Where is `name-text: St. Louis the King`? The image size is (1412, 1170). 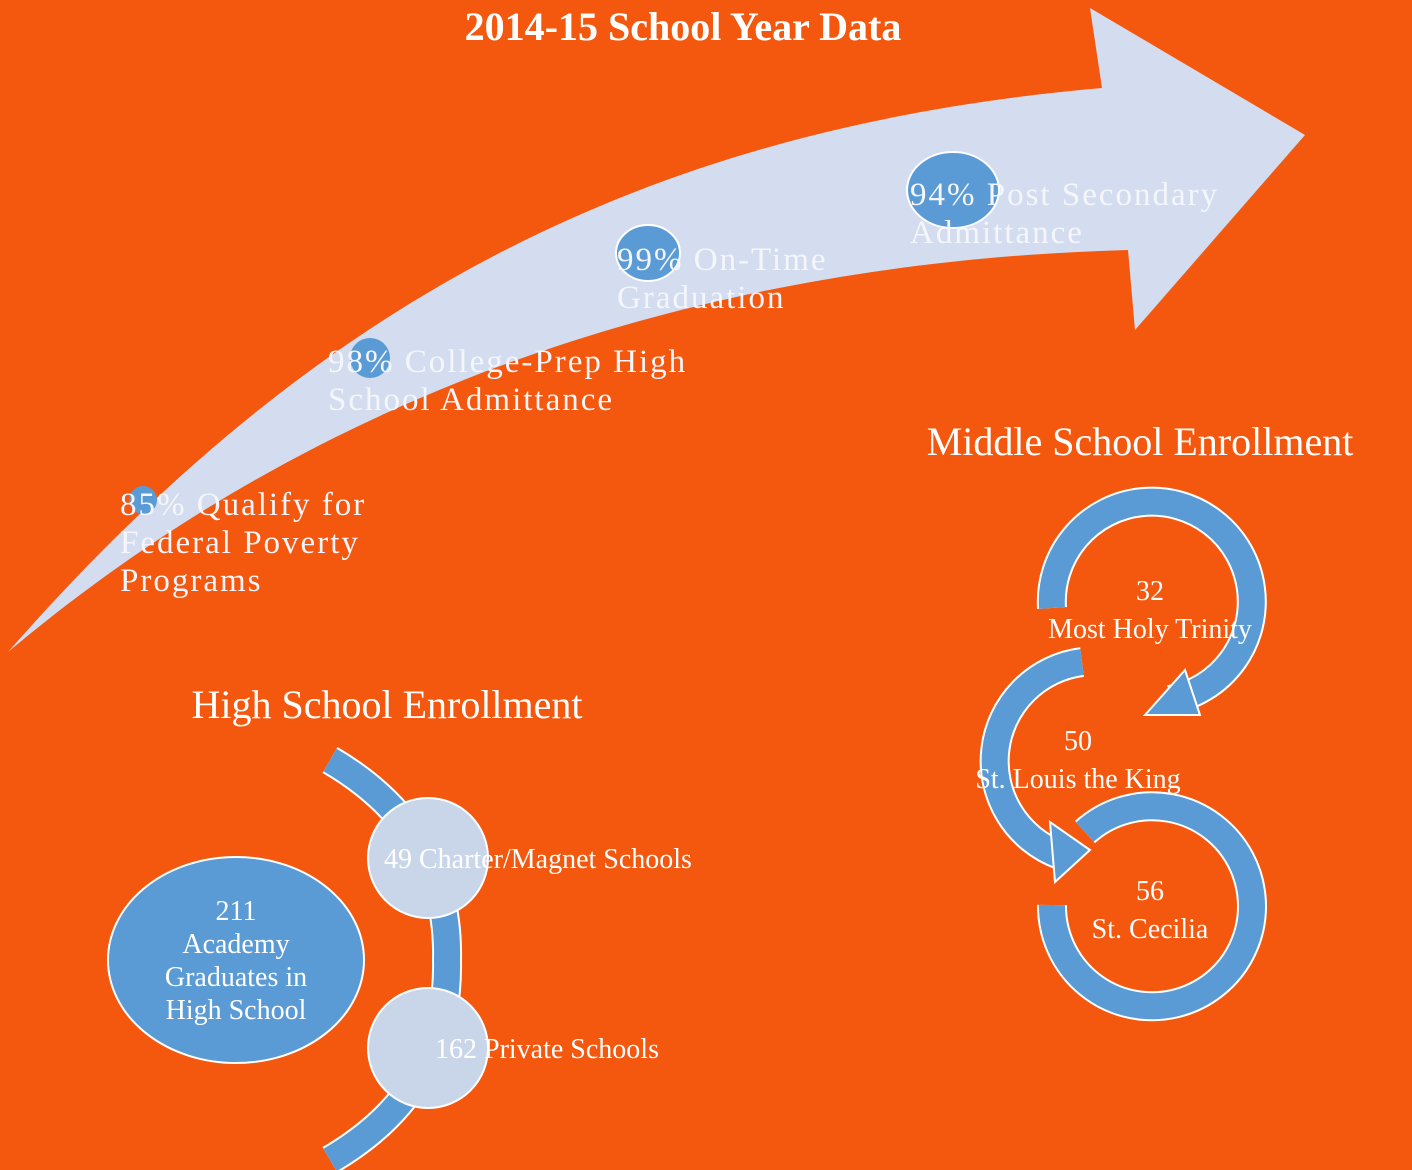 name-text: St. Louis the King is located at coordinates (1077, 779).